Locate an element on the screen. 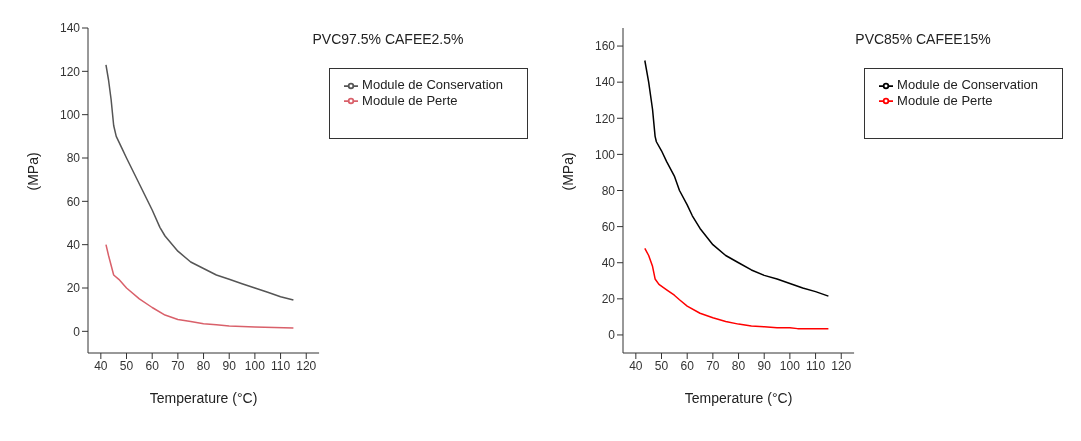 This screenshot has width=1081, height=441. y-tick-label: 160 is located at coordinates (605, 46).